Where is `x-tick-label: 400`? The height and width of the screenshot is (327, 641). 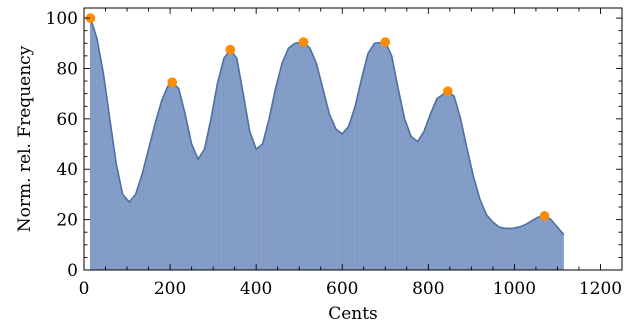
x-tick-label: 400 is located at coordinates (256, 289).